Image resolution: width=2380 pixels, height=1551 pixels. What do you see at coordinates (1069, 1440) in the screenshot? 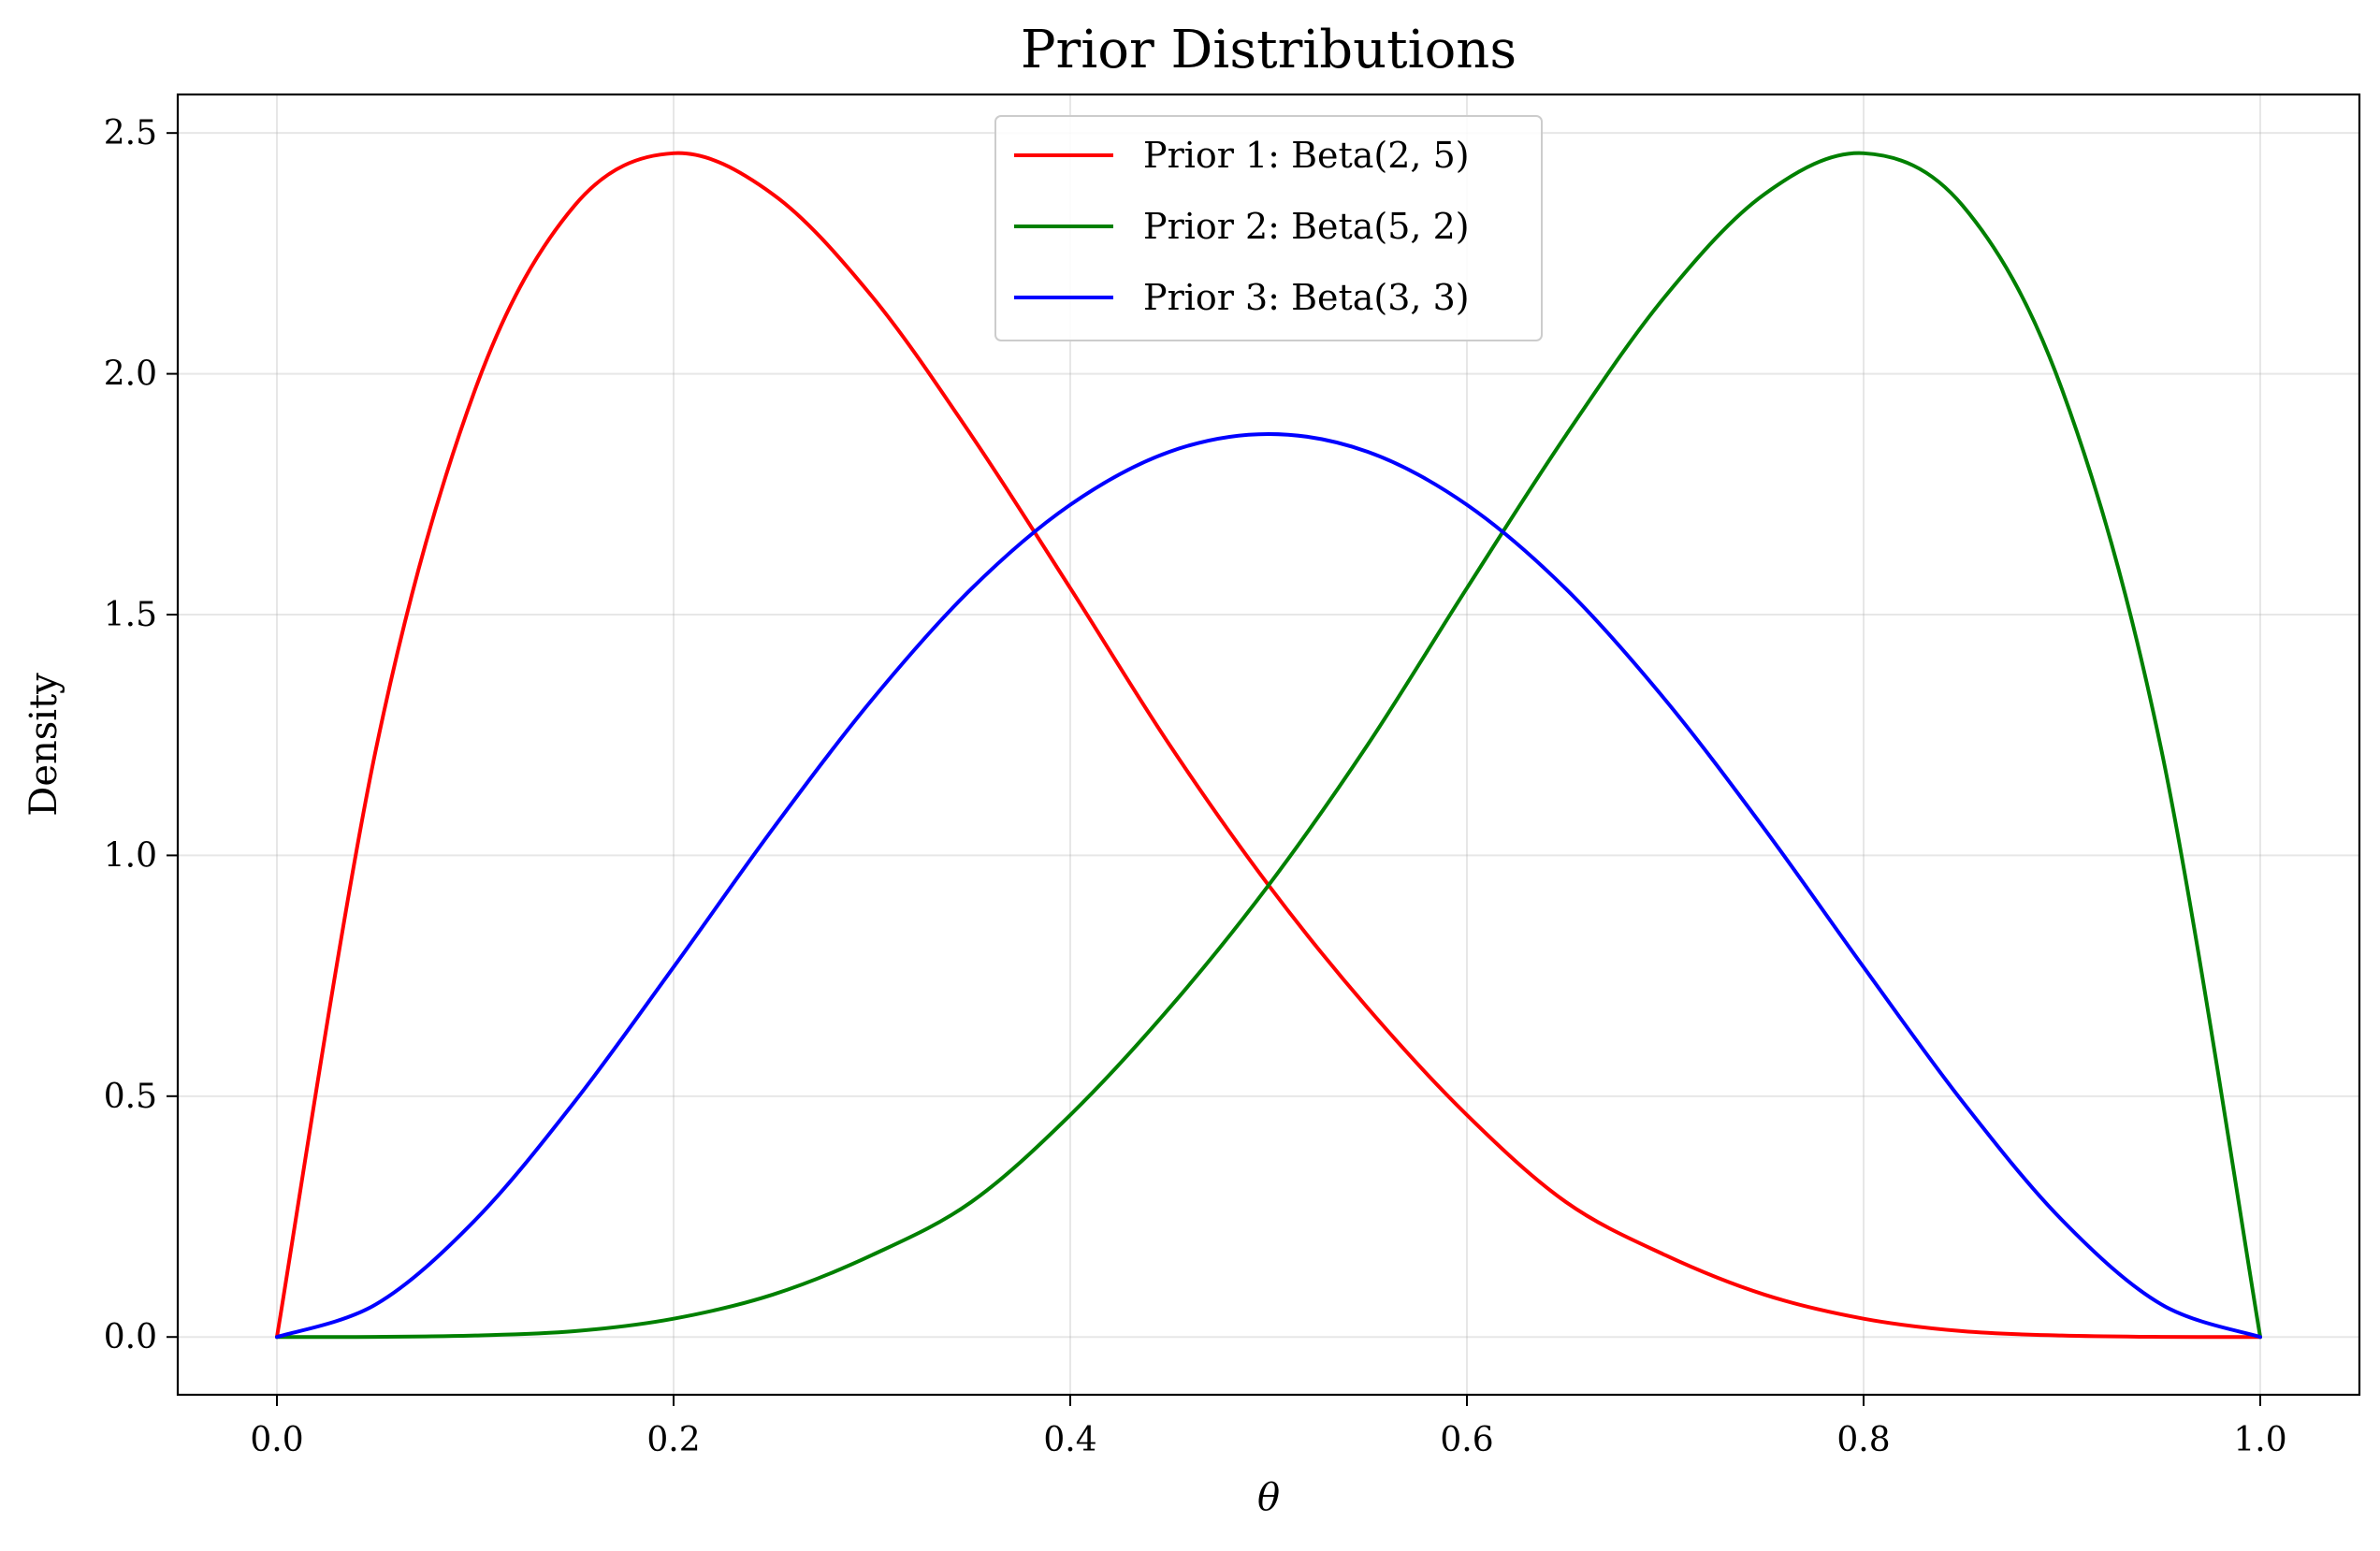
I see `x-tick-label: 0.4` at bounding box center [1069, 1440].